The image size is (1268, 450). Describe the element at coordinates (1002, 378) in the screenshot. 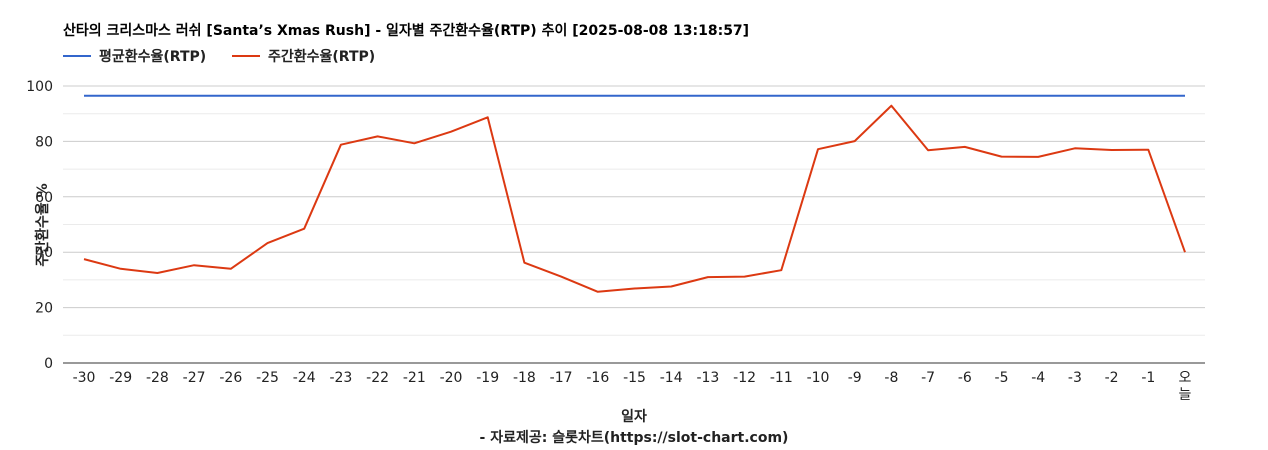

I see `x-tick-label: -5` at that location.